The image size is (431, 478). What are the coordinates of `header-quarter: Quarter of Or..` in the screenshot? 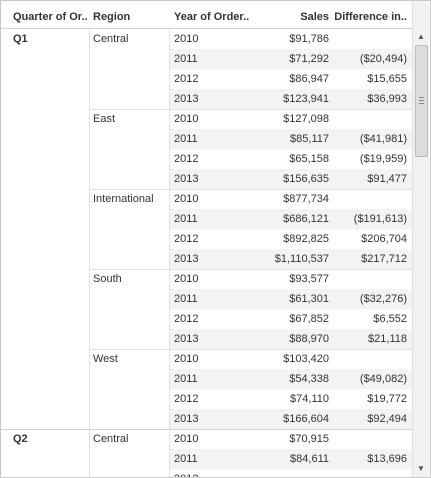 It's located at (50, 17).